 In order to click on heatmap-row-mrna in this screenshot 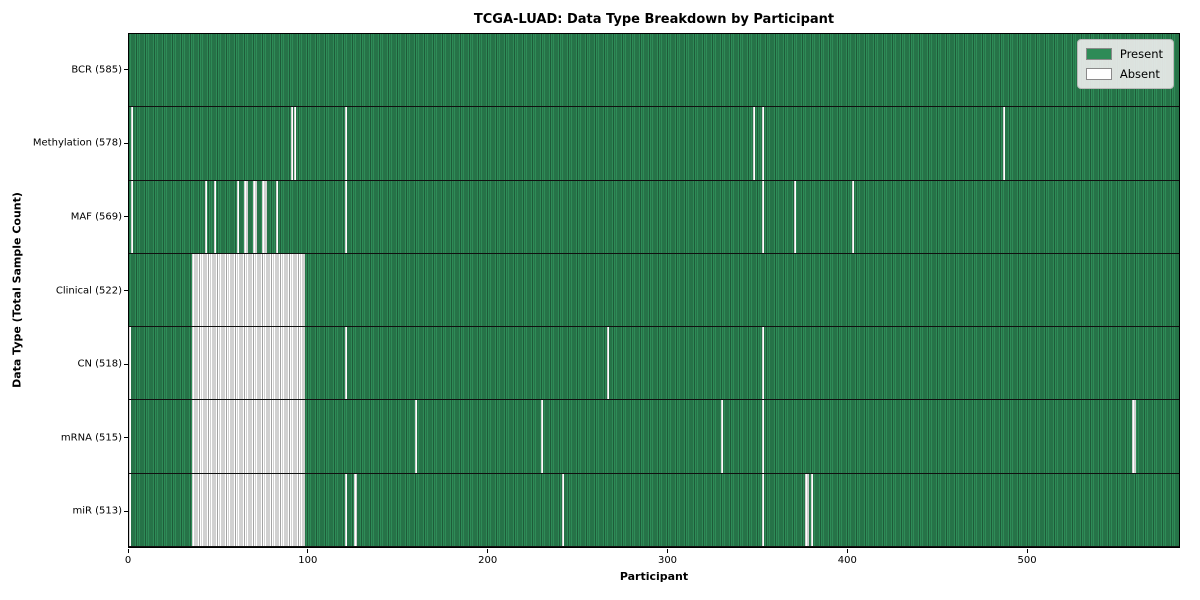, I will do `click(654, 437)`.